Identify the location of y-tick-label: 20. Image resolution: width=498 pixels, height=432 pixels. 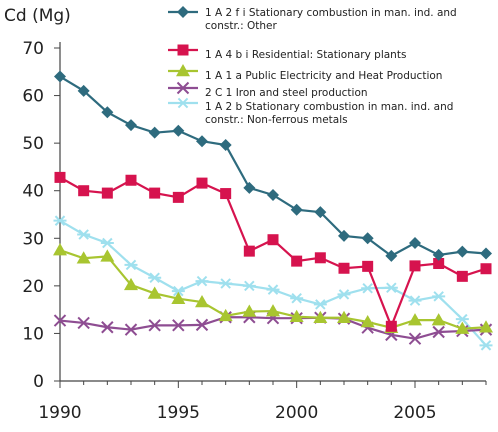
(33, 287).